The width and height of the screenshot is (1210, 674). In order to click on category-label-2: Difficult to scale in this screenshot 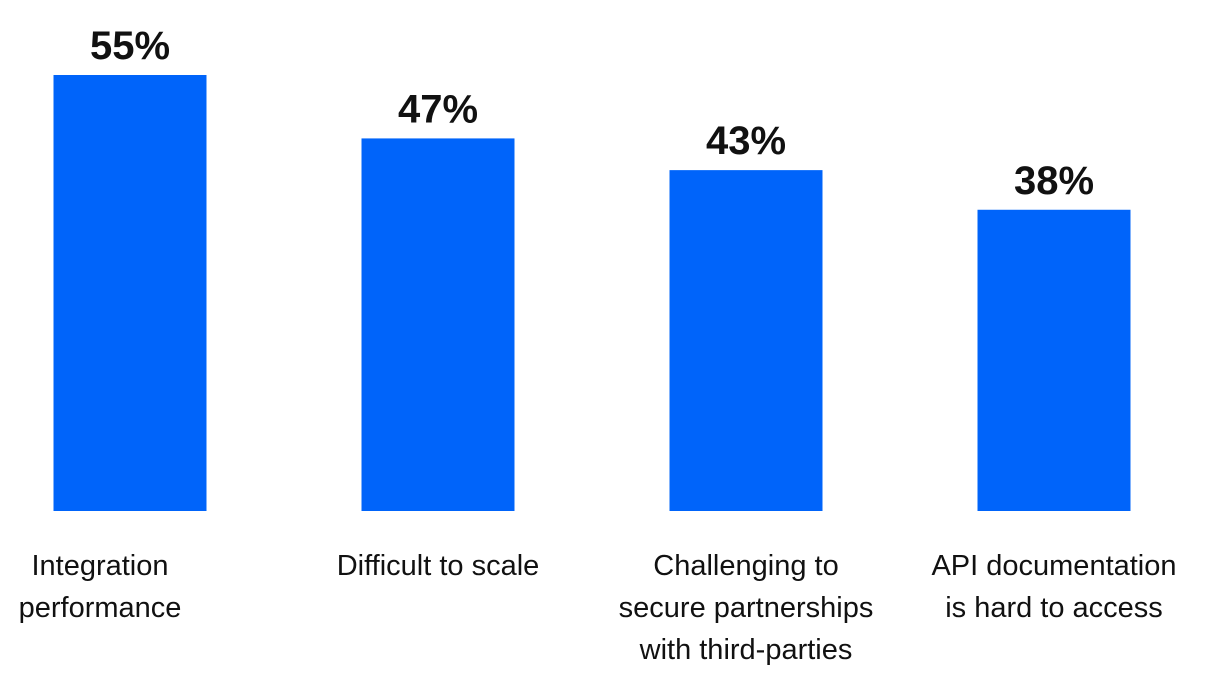, I will do `click(438, 566)`.